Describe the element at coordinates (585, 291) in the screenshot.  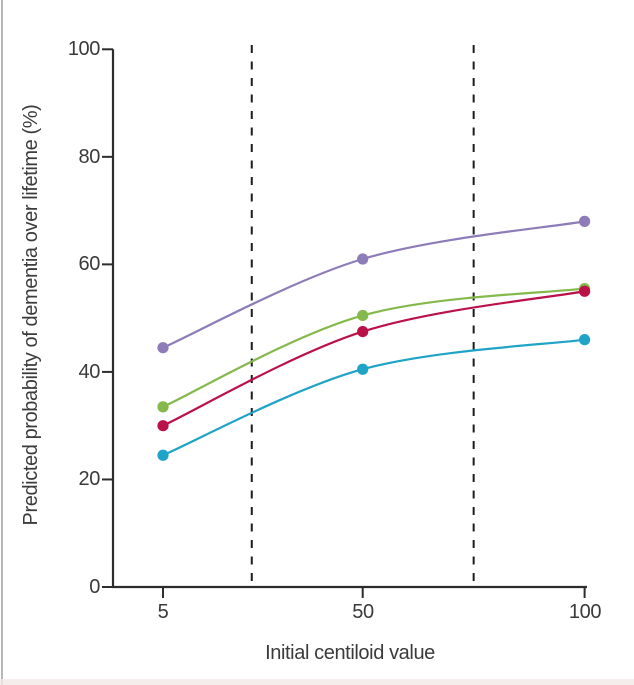
I see `data-point-red-x100` at that location.